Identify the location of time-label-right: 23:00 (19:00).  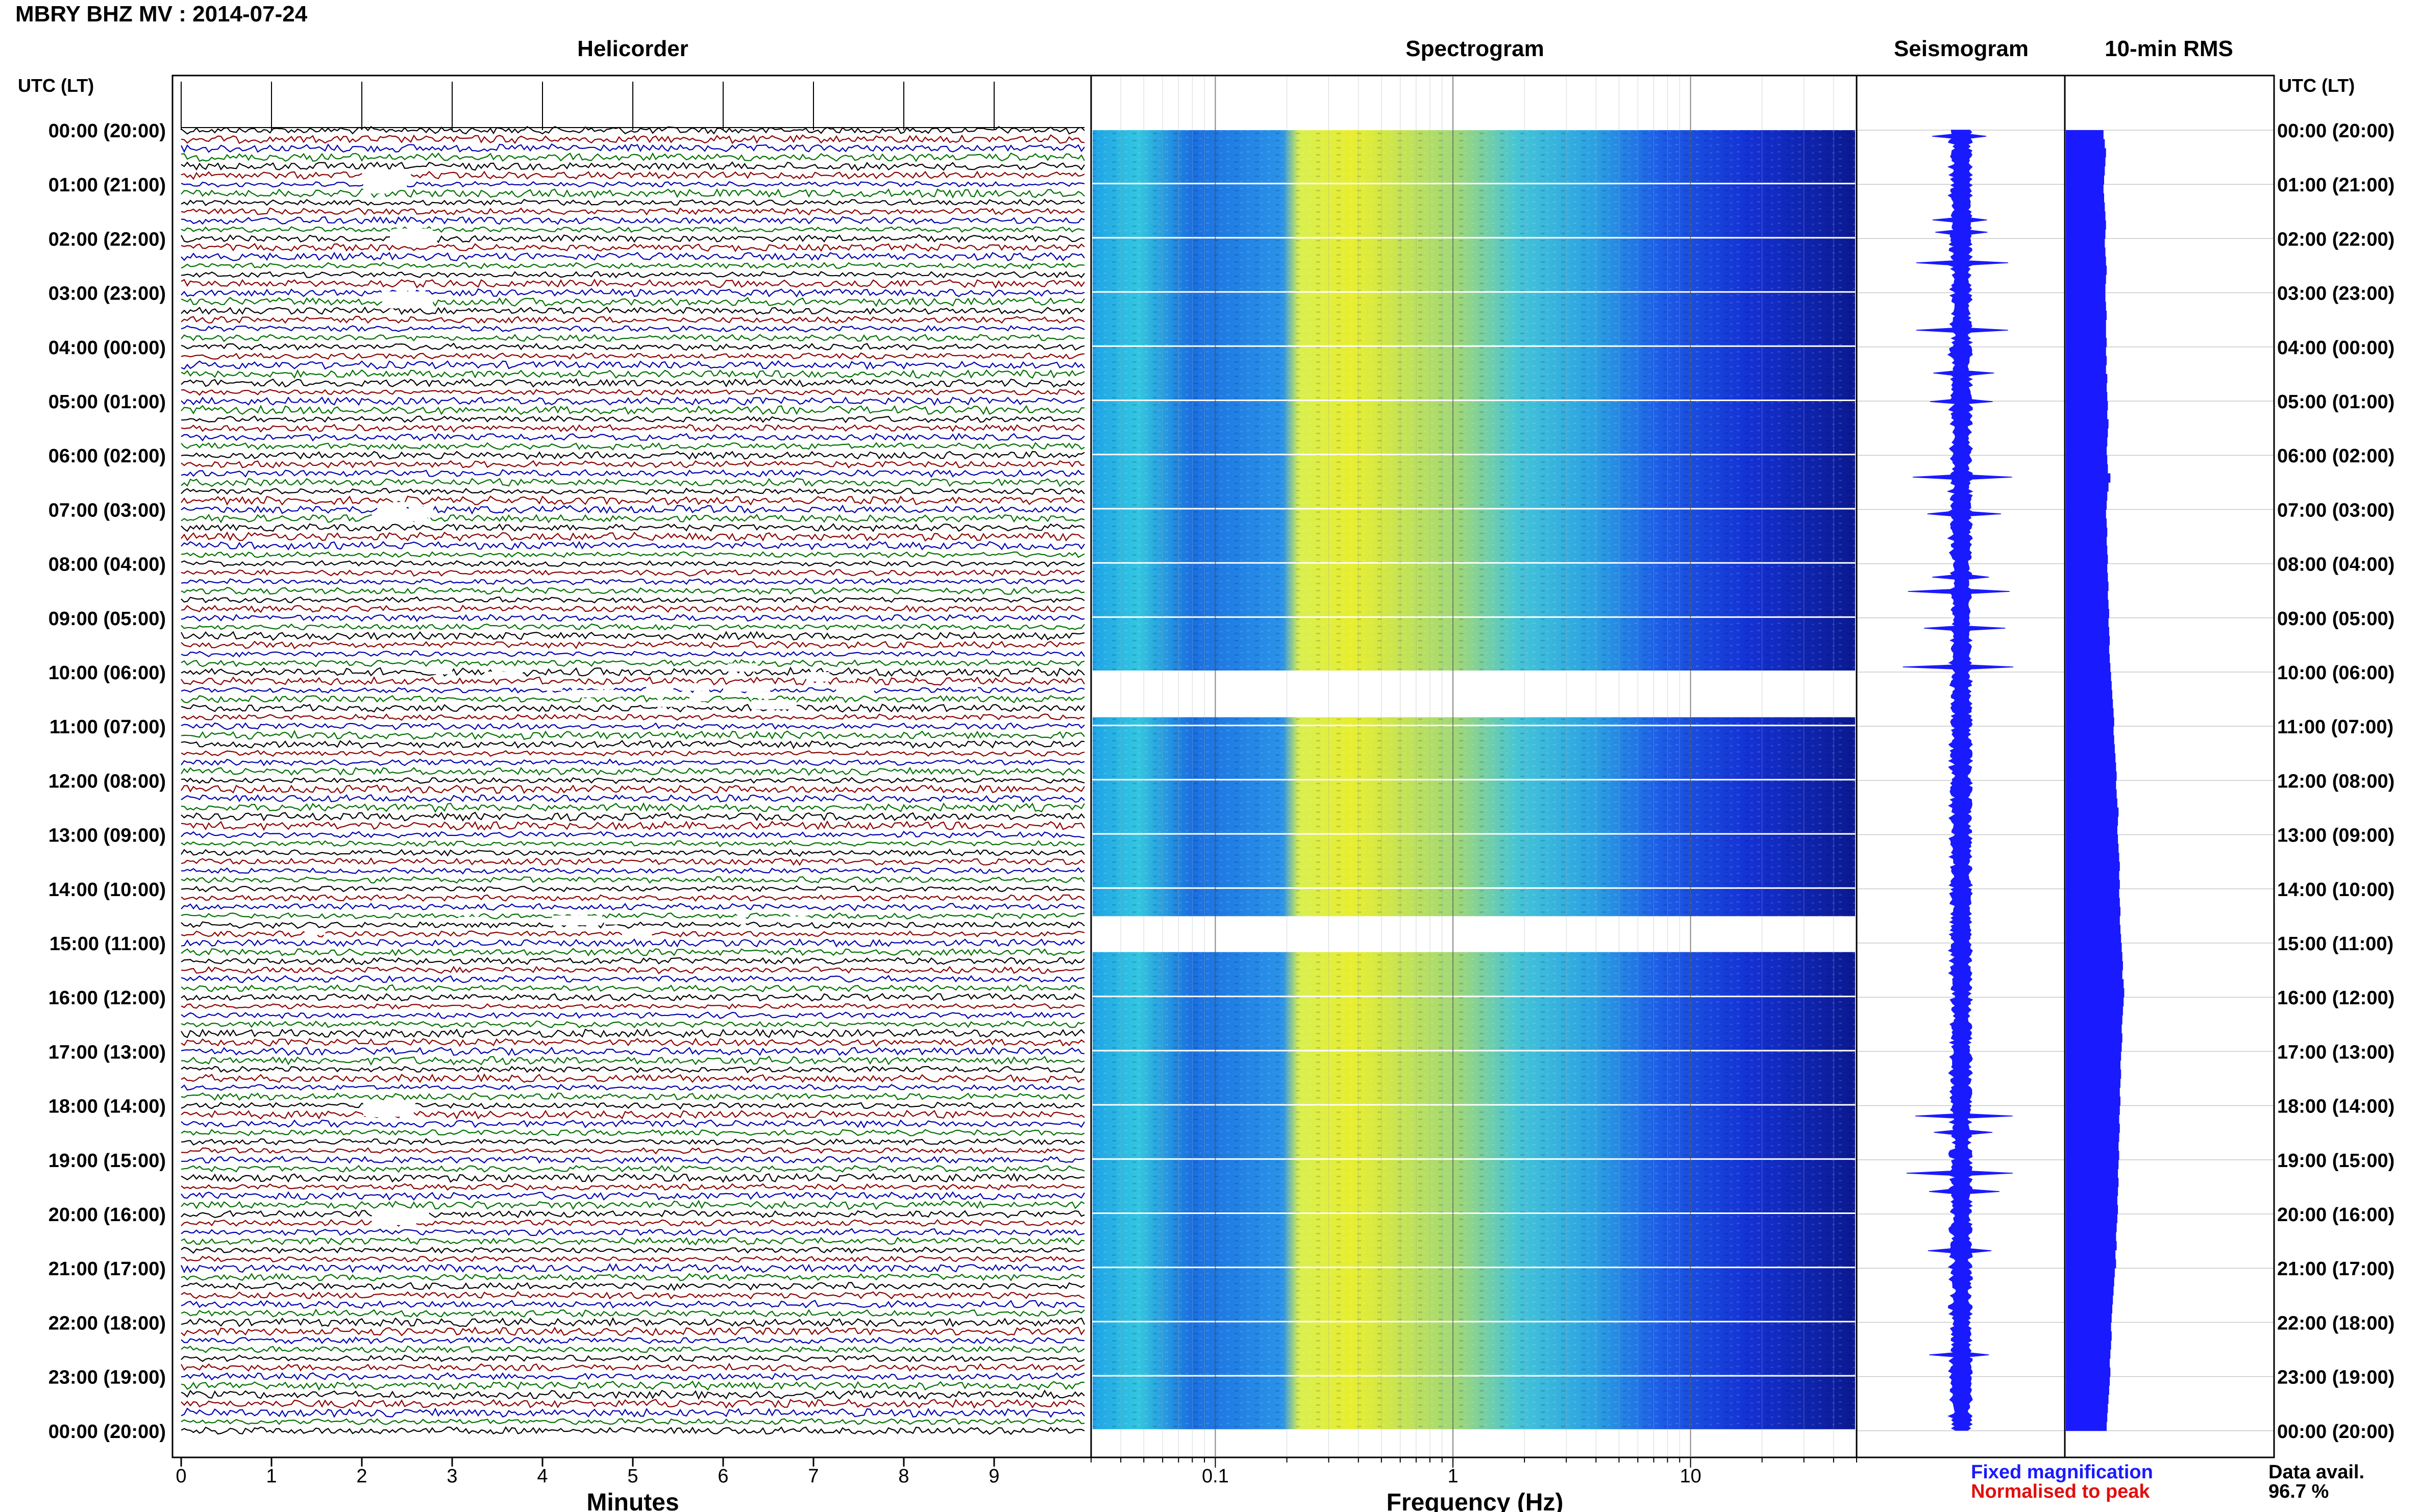
(2336, 1378).